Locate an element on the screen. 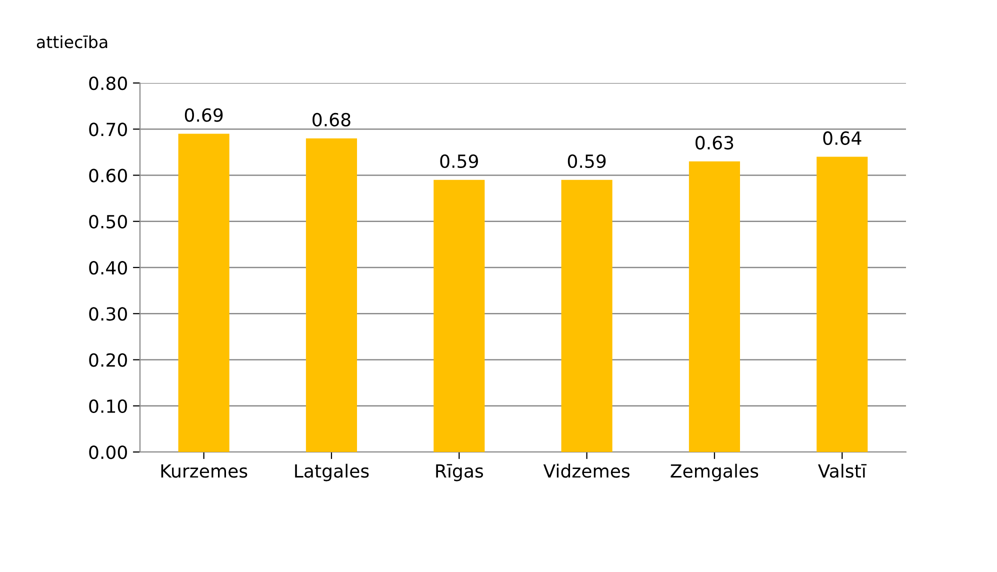 This screenshot has height=572, width=997. y-tick-label: 0.40 is located at coordinates (108, 267).